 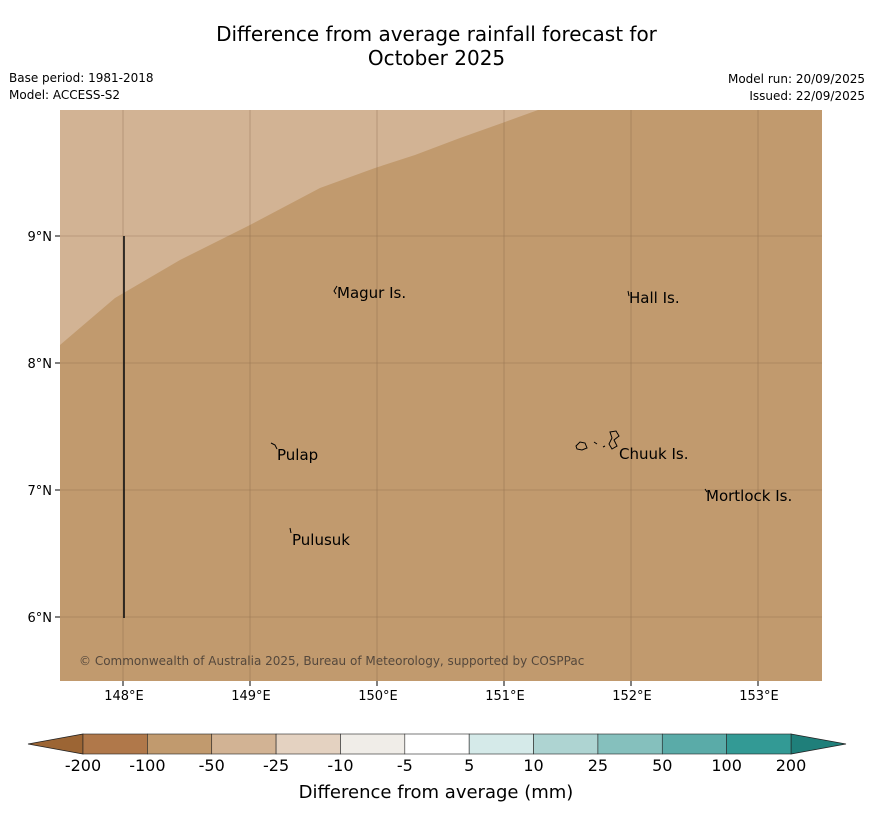 I want to click on lon-label-148e: 148°E, so click(x=124, y=696).